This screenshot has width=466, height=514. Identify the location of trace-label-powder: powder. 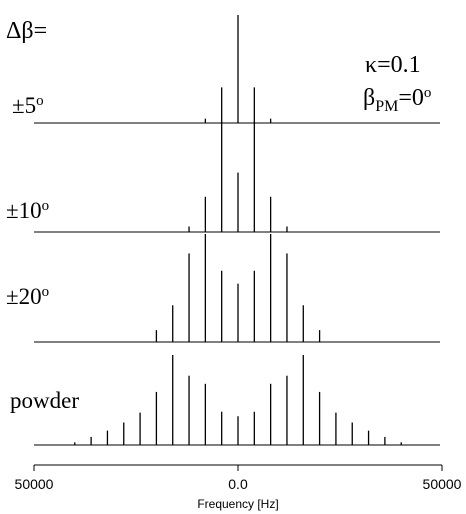
(44, 400).